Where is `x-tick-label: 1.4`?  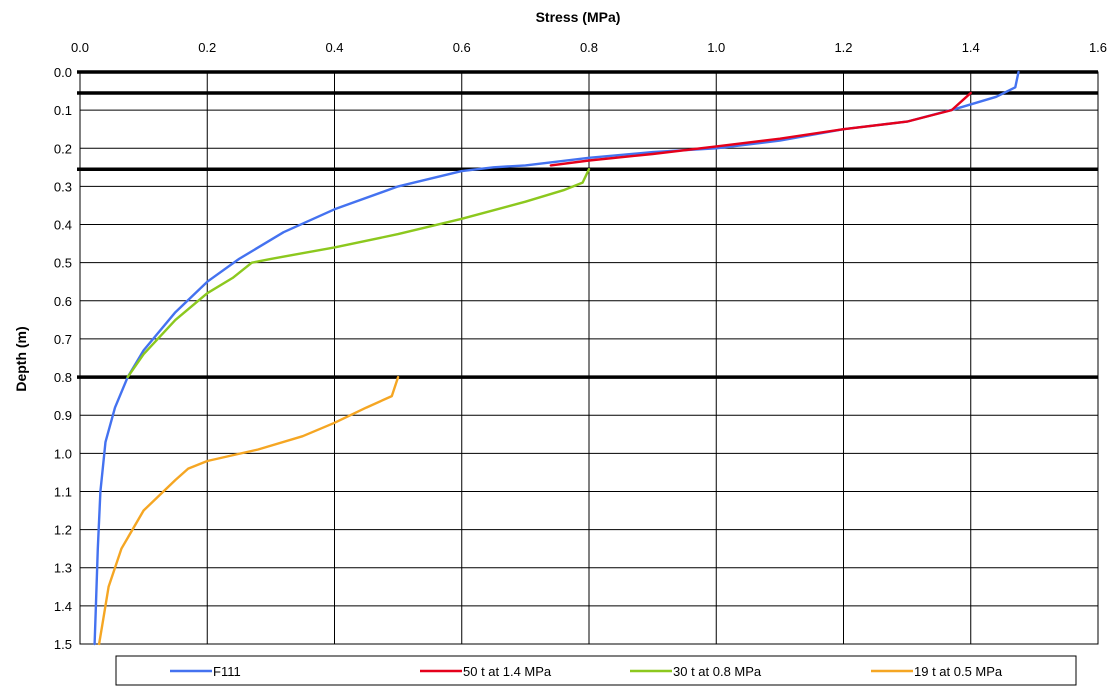 x-tick-label: 1.4 is located at coordinates (971, 47).